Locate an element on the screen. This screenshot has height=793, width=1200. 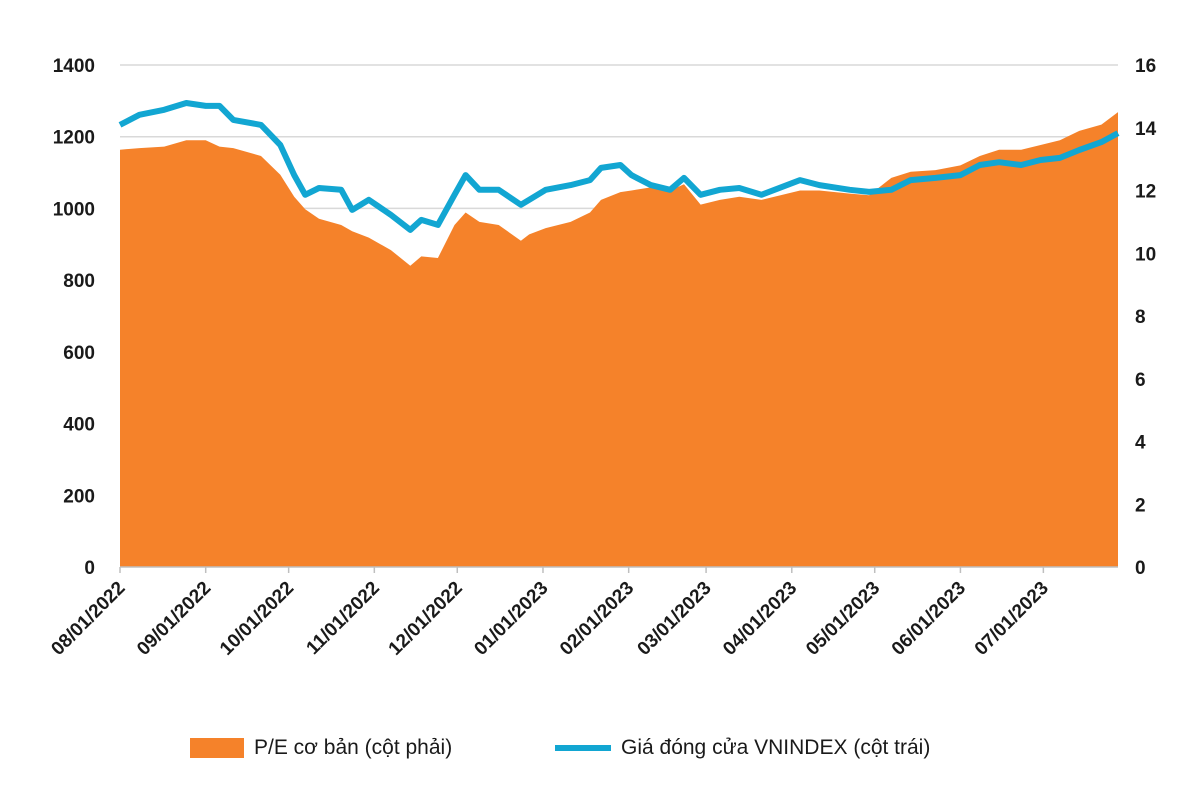
left-y-tick-label: 1000 is located at coordinates (74, 209).